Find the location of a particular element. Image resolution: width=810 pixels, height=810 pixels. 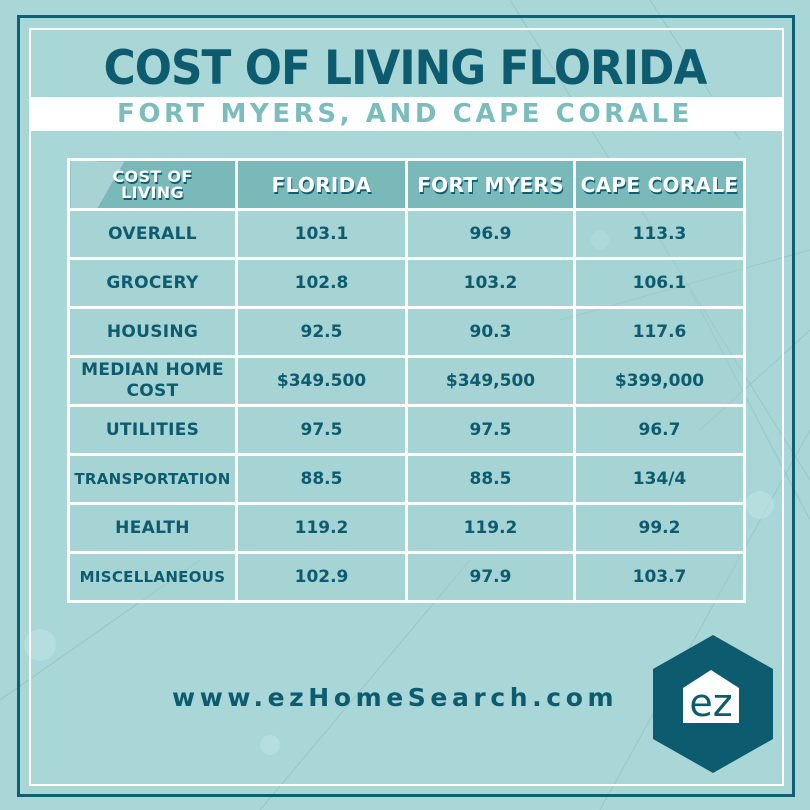

logo-text: ez is located at coordinates (710, 703).